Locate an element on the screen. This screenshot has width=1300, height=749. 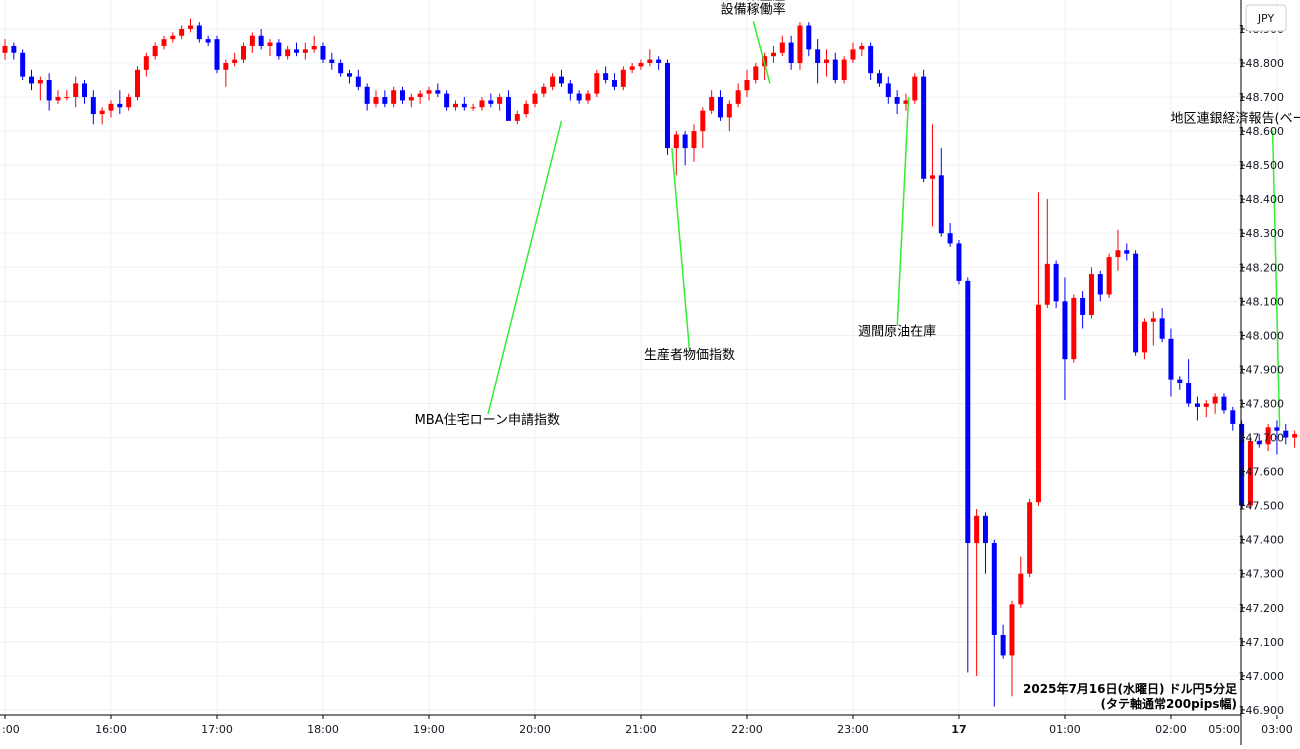
x-tick-label: 23:00 is located at coordinates (853, 729).